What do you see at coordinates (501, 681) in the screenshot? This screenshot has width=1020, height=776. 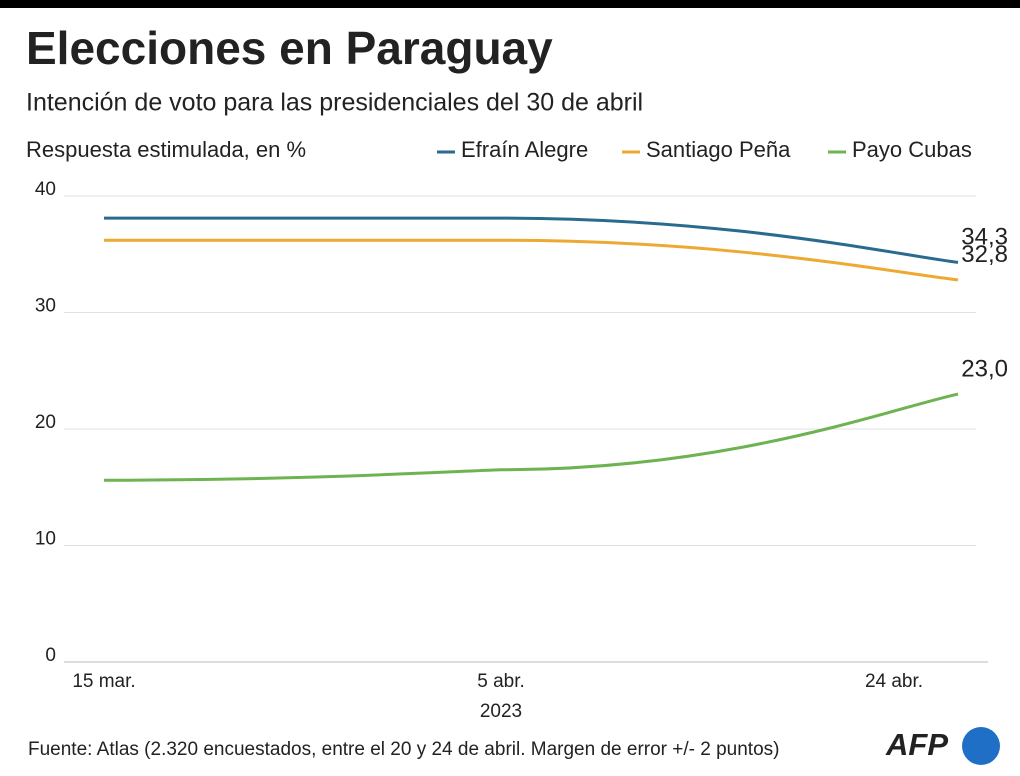 I see `x-tick-label: 5 abr.` at bounding box center [501, 681].